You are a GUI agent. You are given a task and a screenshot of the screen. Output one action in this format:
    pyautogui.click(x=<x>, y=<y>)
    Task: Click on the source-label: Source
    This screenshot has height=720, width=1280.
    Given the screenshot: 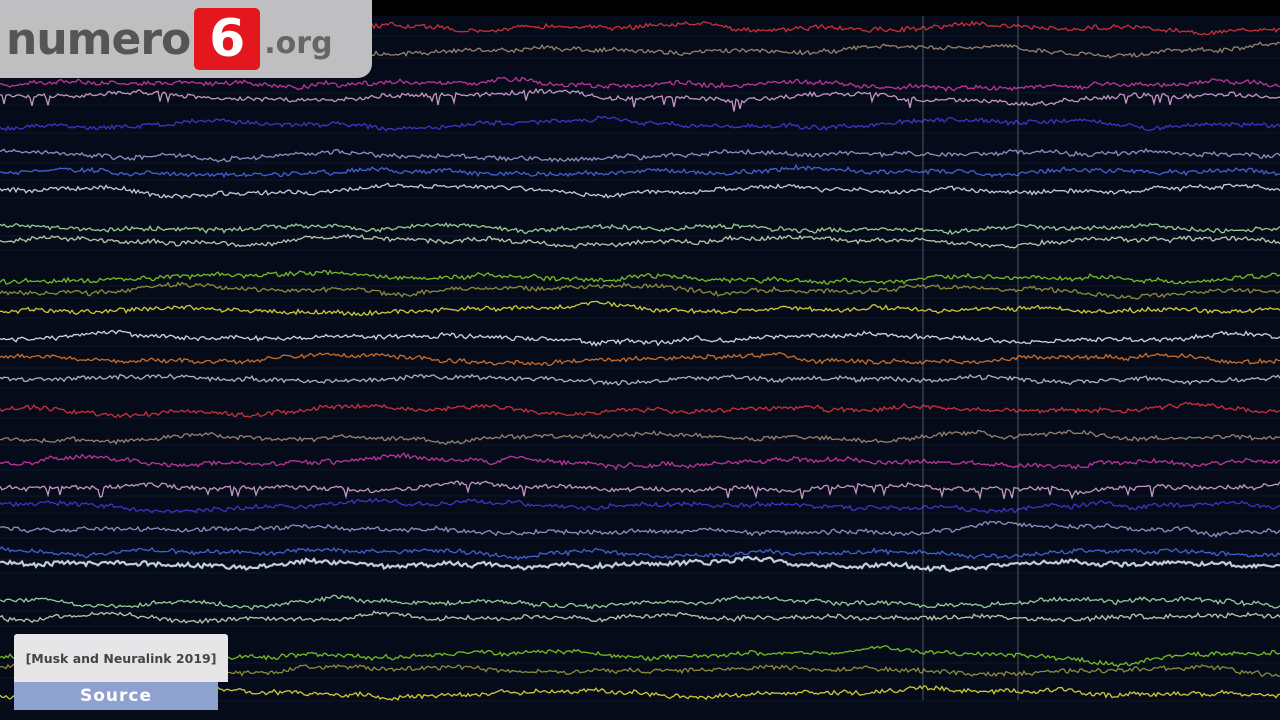 What is the action you would take?
    pyautogui.click(x=116, y=696)
    